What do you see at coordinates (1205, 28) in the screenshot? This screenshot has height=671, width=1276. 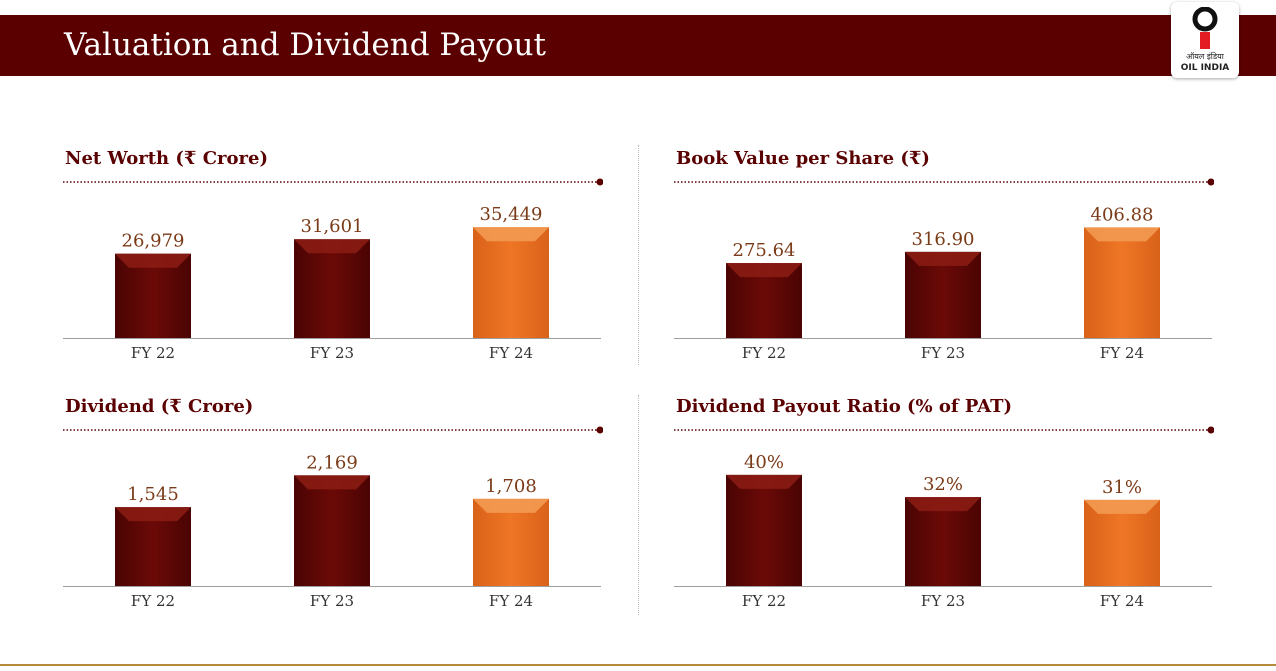 I see `oil-drop-icon` at bounding box center [1205, 28].